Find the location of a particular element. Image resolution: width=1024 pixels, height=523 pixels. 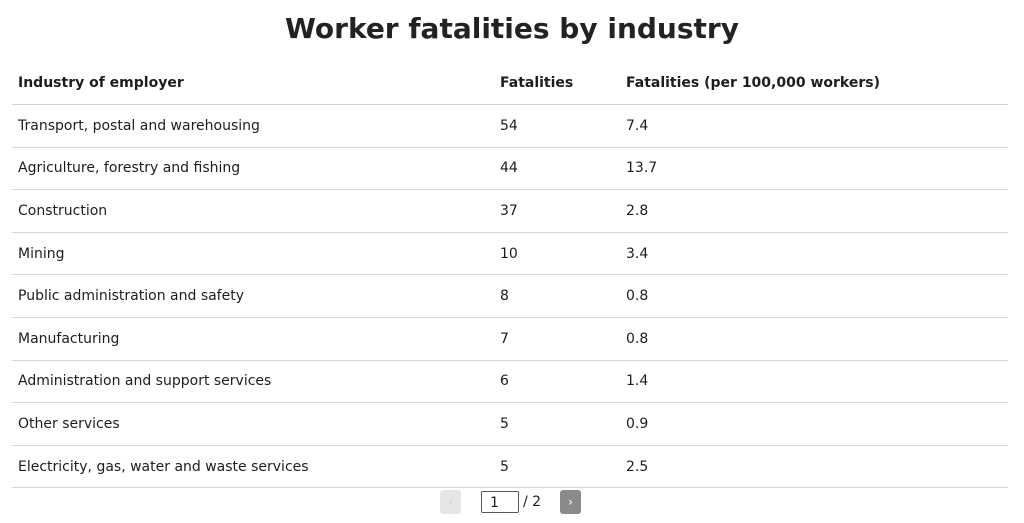

page-input: 1 is located at coordinates (500, 502).